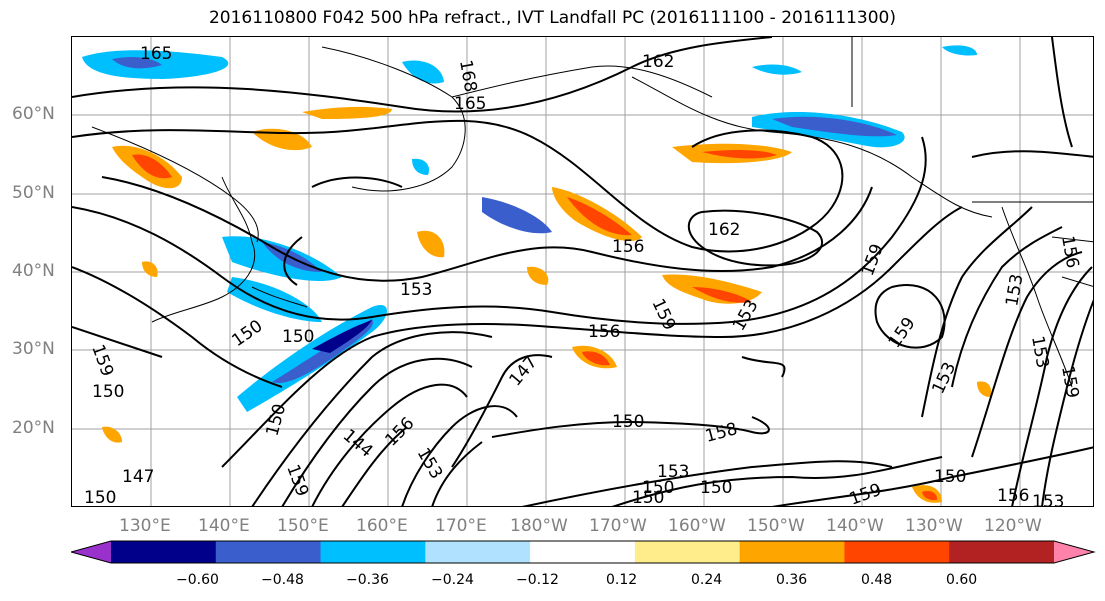 Image resolution: width=1105 pixels, height=601 pixels. I want to click on colorbar-tick-label: −0.12, so click(537, 580).